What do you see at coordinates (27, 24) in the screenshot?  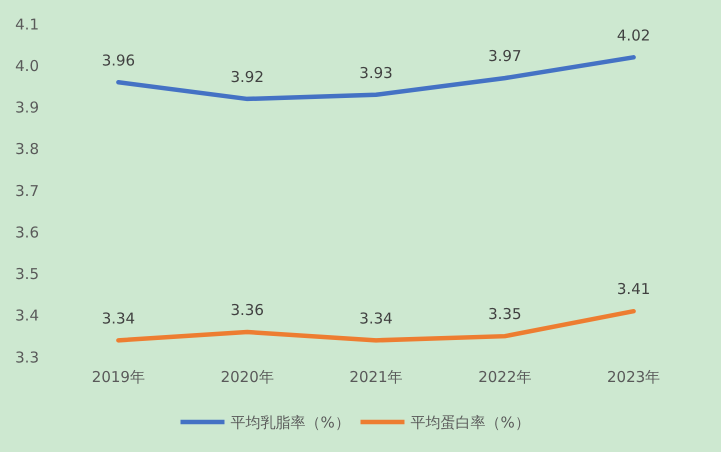 I see `y-tick-label: 4.1` at bounding box center [27, 24].